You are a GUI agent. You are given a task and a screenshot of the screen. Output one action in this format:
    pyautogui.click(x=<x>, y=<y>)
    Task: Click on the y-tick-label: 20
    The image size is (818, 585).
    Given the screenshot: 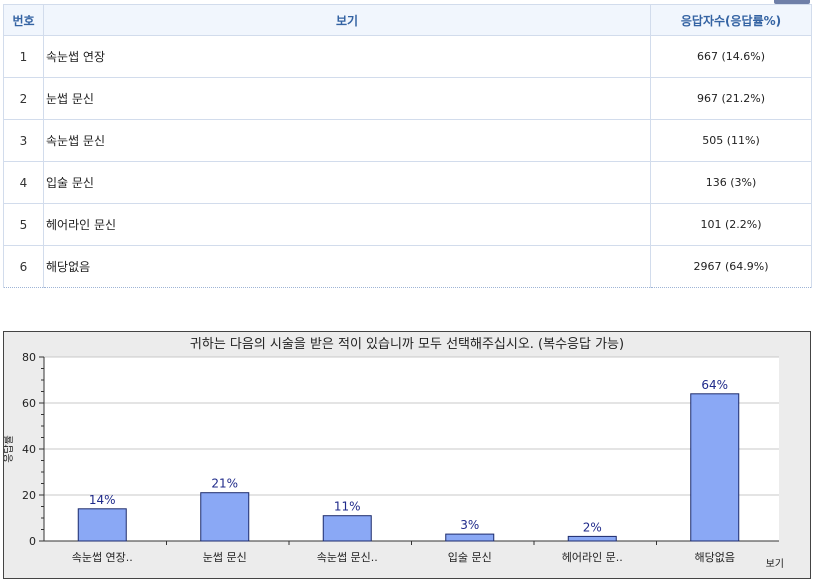 What is the action you would take?
    pyautogui.click(x=29, y=495)
    